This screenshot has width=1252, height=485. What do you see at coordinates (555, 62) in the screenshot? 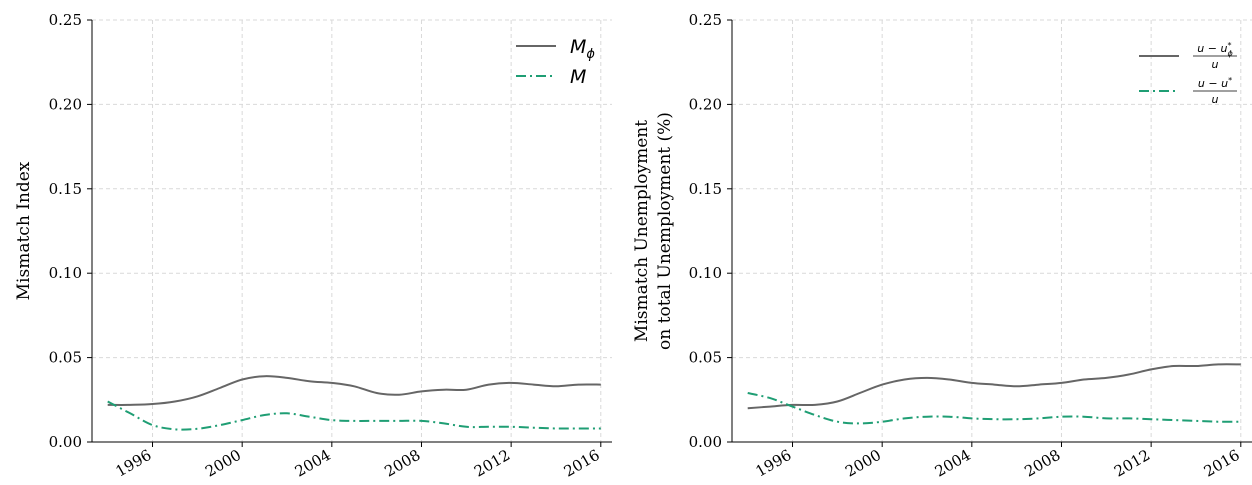
I see `legend: Mϕ M` at bounding box center [555, 62].